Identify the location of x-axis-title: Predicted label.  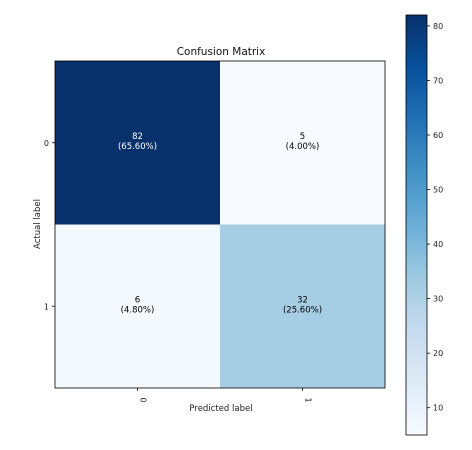
(220, 409).